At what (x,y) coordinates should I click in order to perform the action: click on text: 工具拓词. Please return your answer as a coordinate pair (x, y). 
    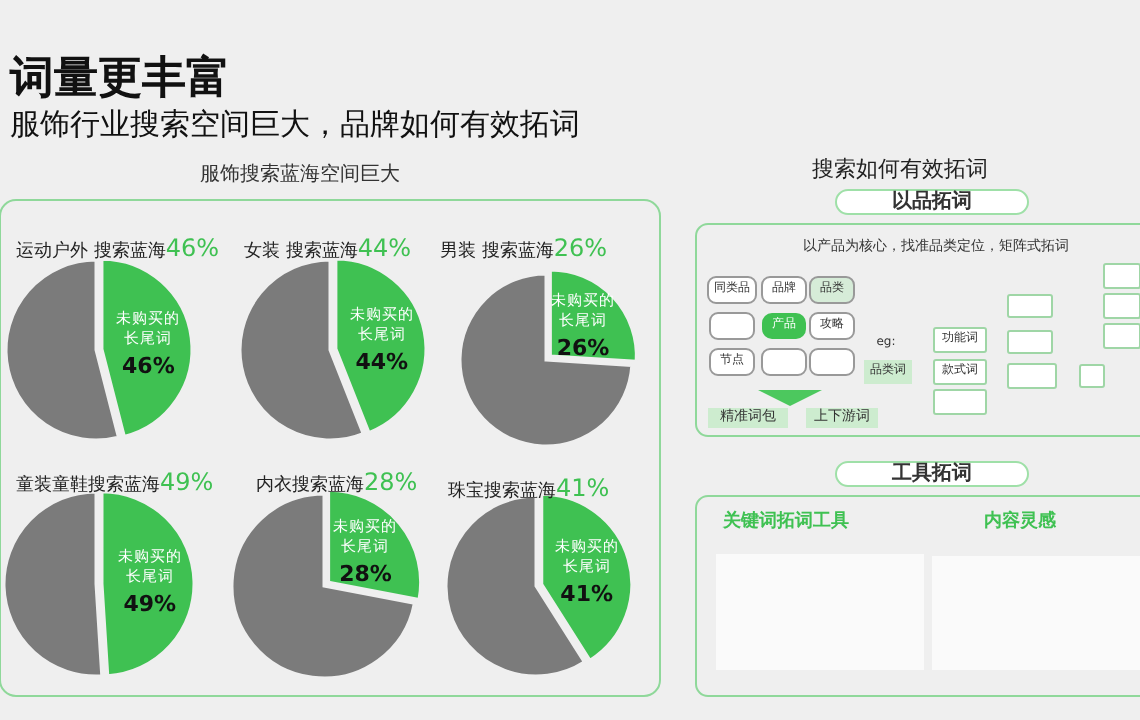
    Looking at the image, I should click on (932, 474).